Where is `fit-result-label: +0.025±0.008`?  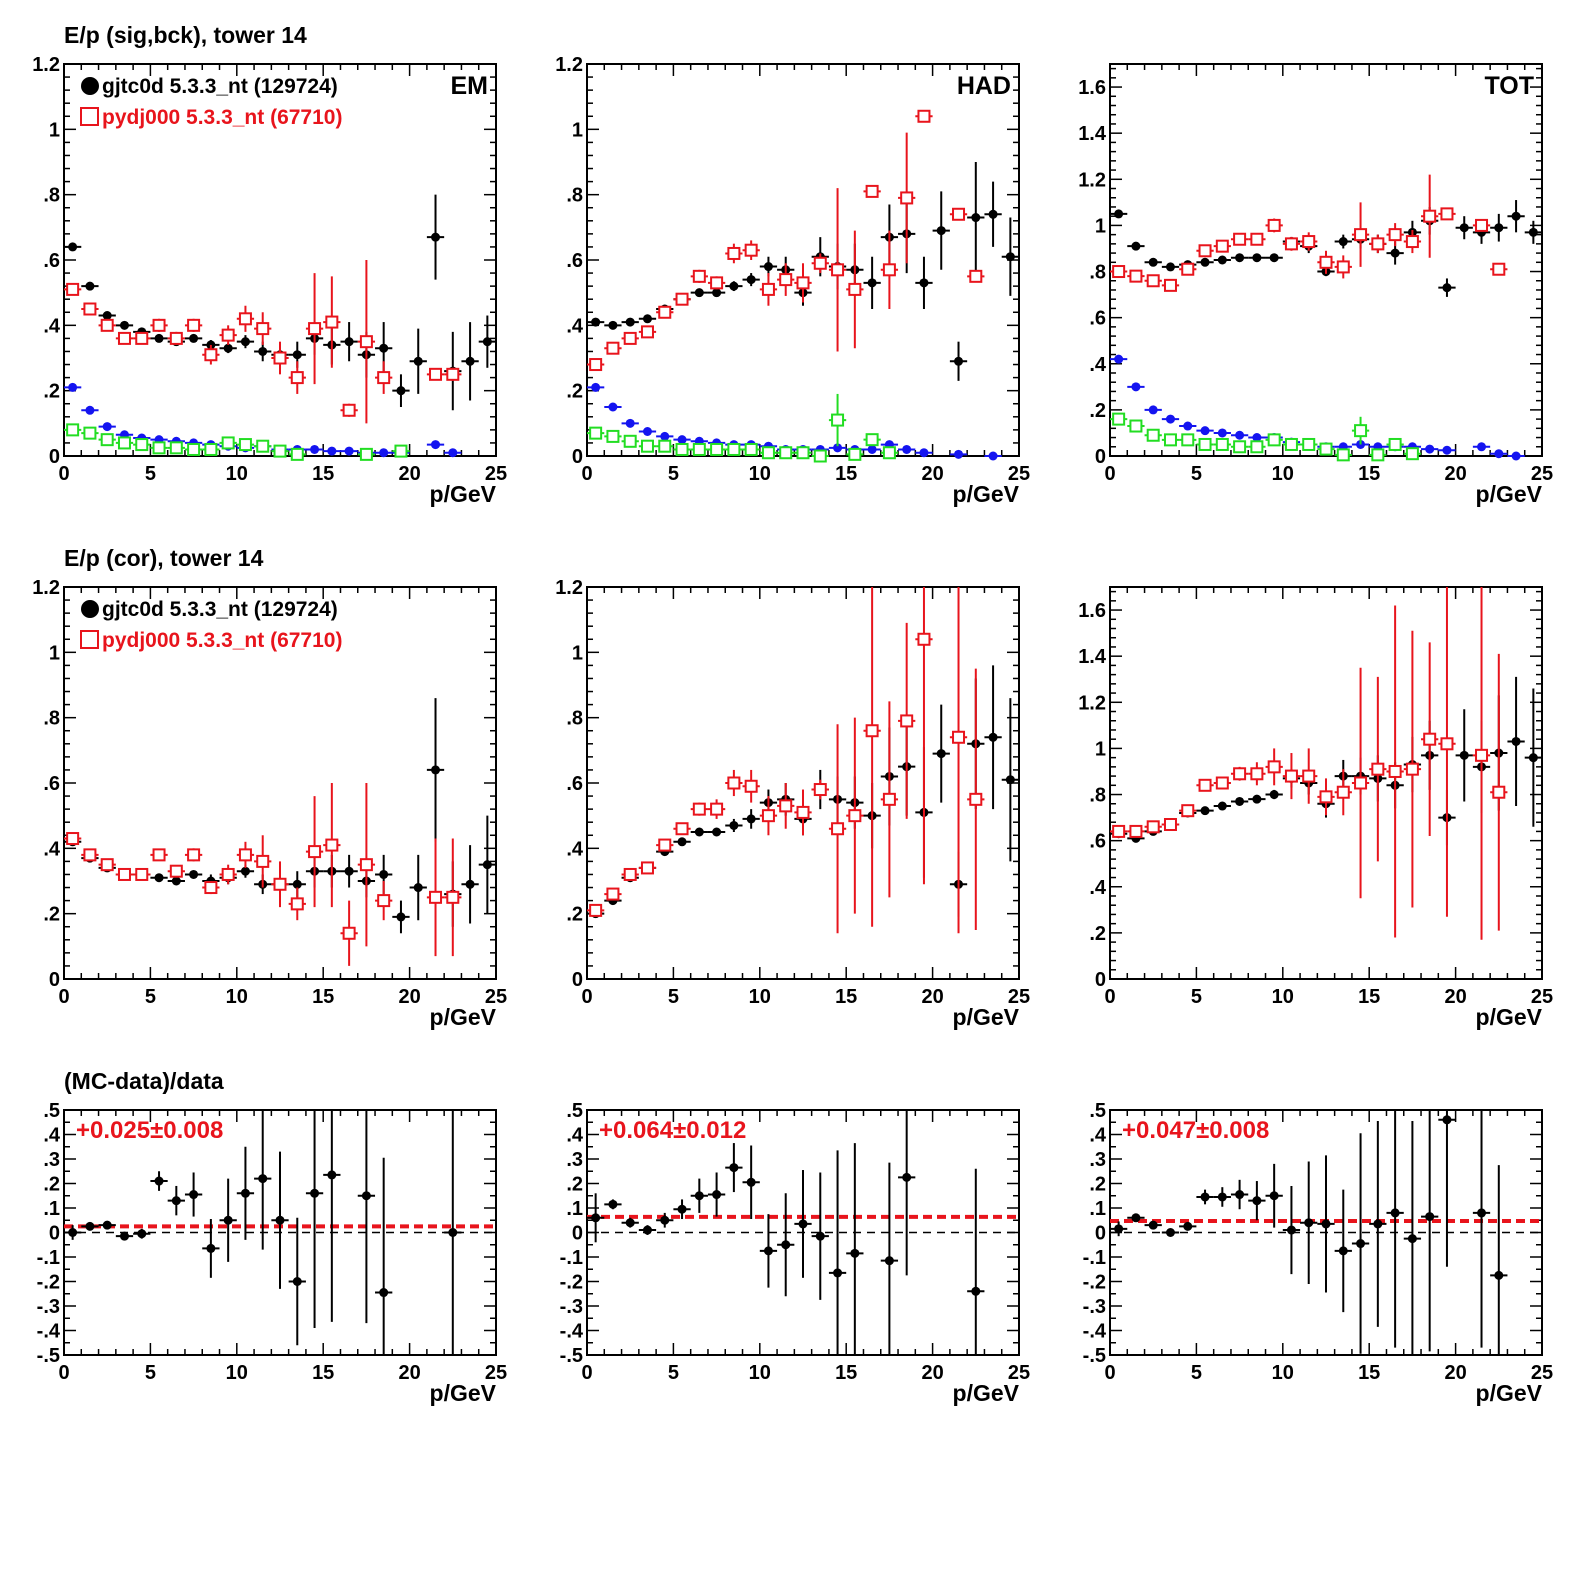 fit-result-label: +0.025±0.008 is located at coordinates (149, 1130).